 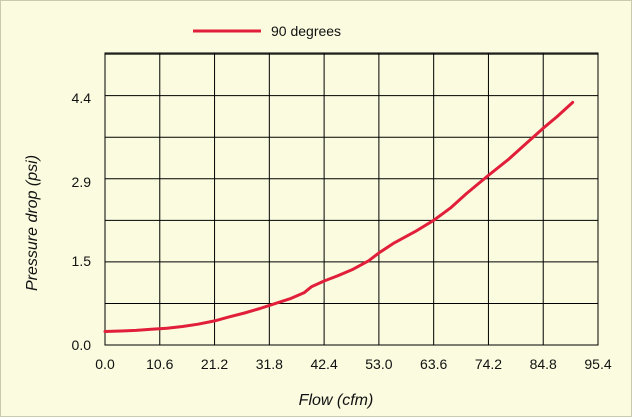 I want to click on y-tick-label: 4.4, so click(x=82, y=98).